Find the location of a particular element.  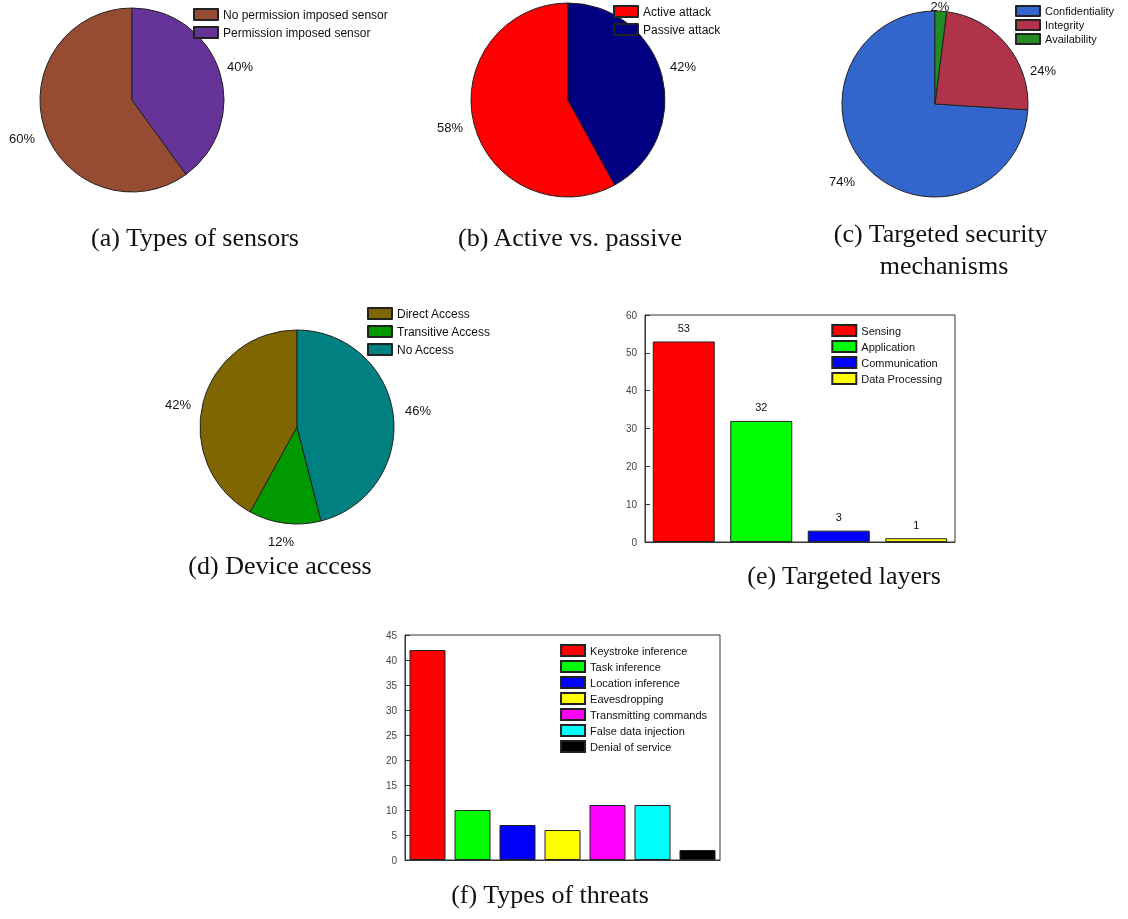

legend-label: Communication is located at coordinates (899, 362).